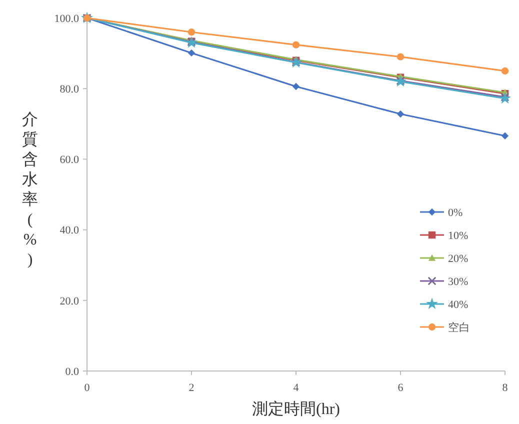 This screenshot has height=424, width=519. Describe the element at coordinates (455, 212) in the screenshot. I see `legend-label: 0%` at that location.